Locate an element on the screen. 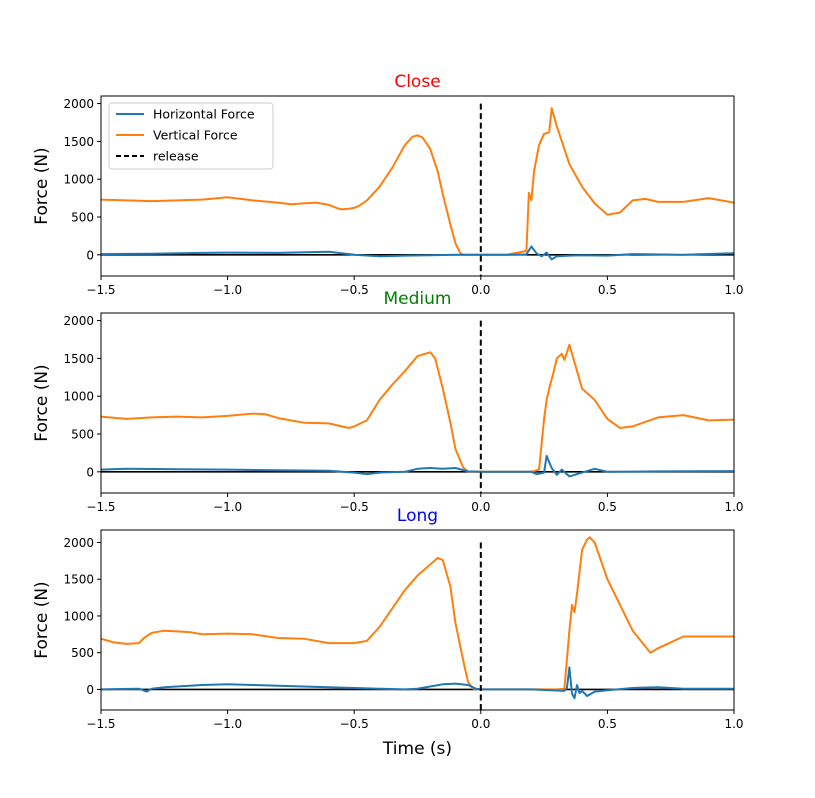  legend-box is located at coordinates (191, 136).